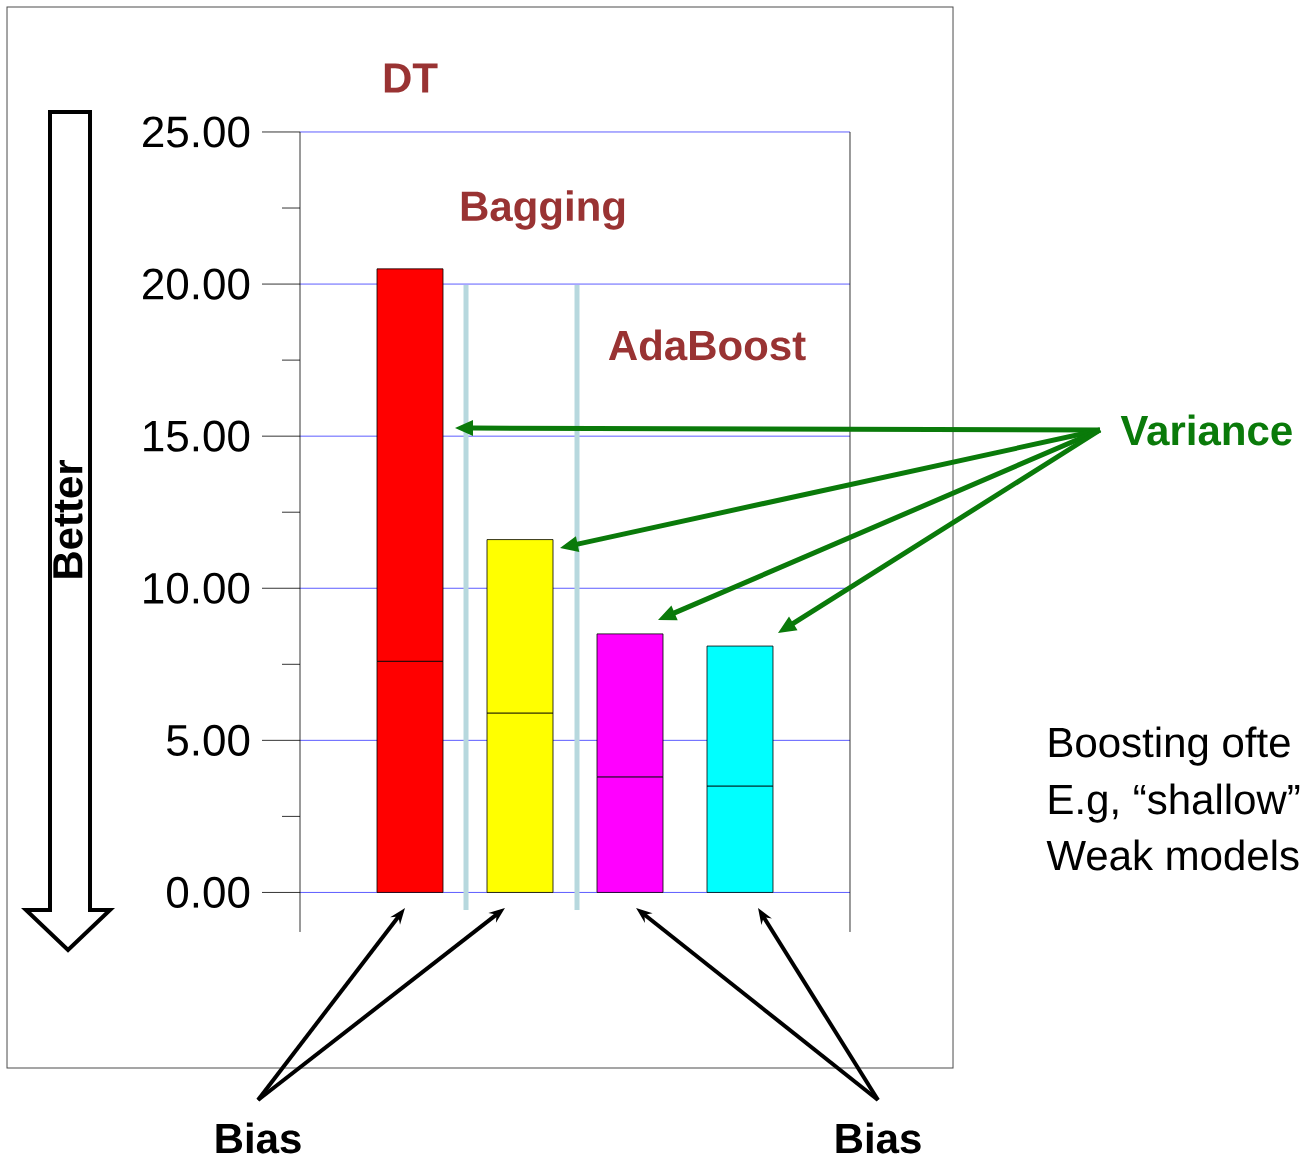 This screenshot has height=1160, width=1310. I want to click on text: DT, so click(411, 78).